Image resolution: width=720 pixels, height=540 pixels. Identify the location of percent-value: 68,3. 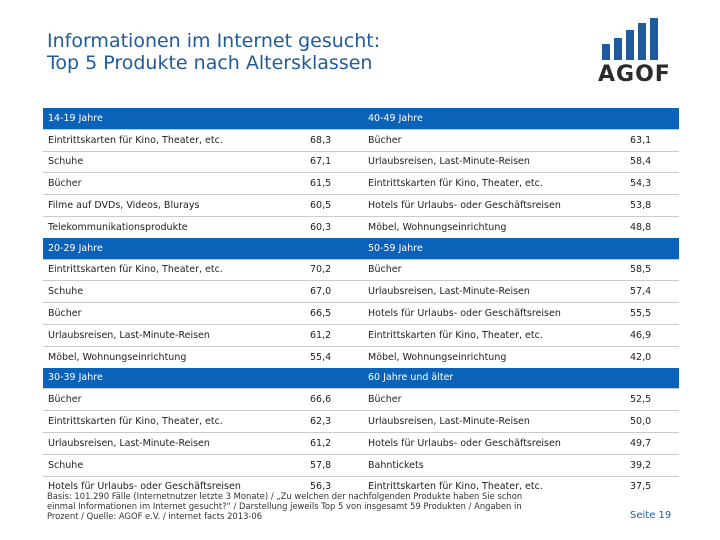
(330, 140).